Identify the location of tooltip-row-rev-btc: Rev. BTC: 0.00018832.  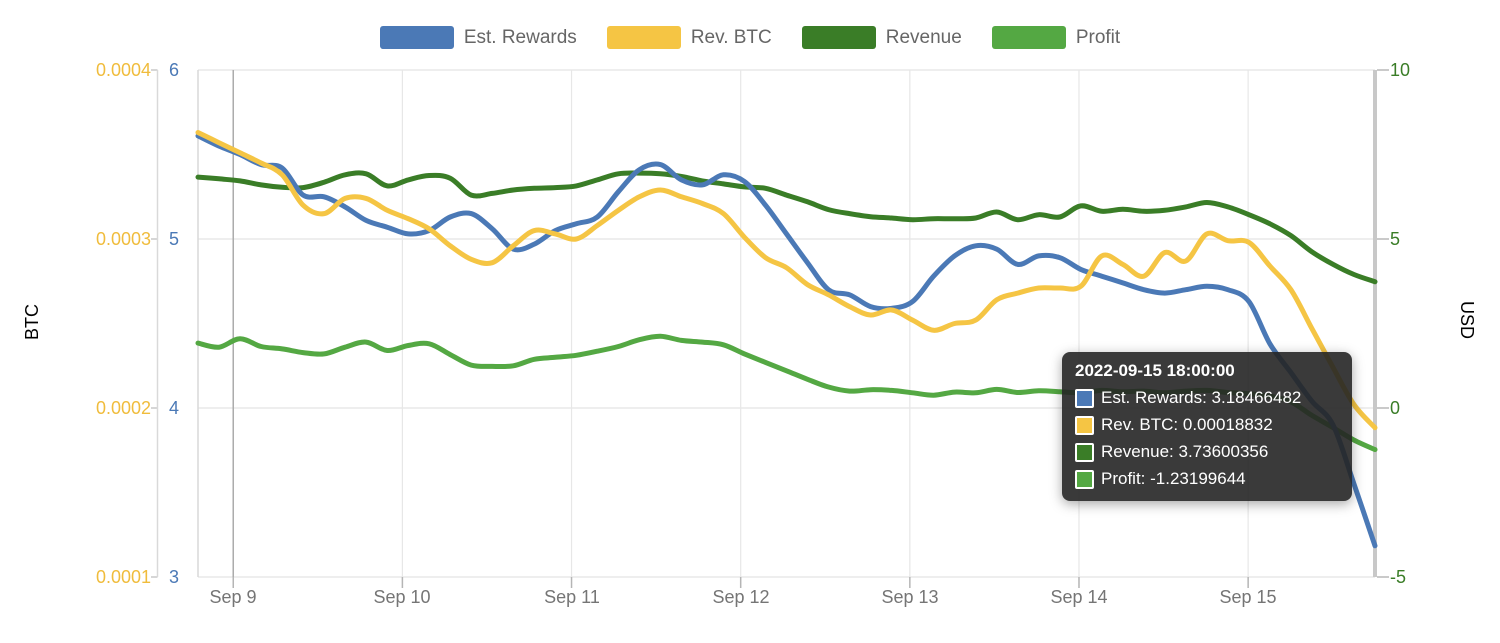
(1207, 425).